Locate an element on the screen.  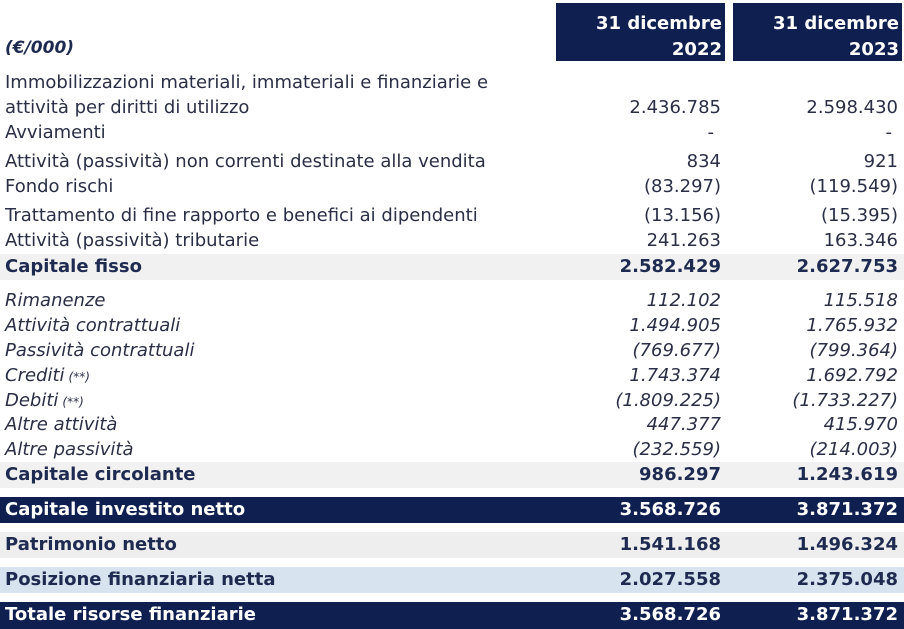
value-2022: 2.582.429 is located at coordinates (670, 266).